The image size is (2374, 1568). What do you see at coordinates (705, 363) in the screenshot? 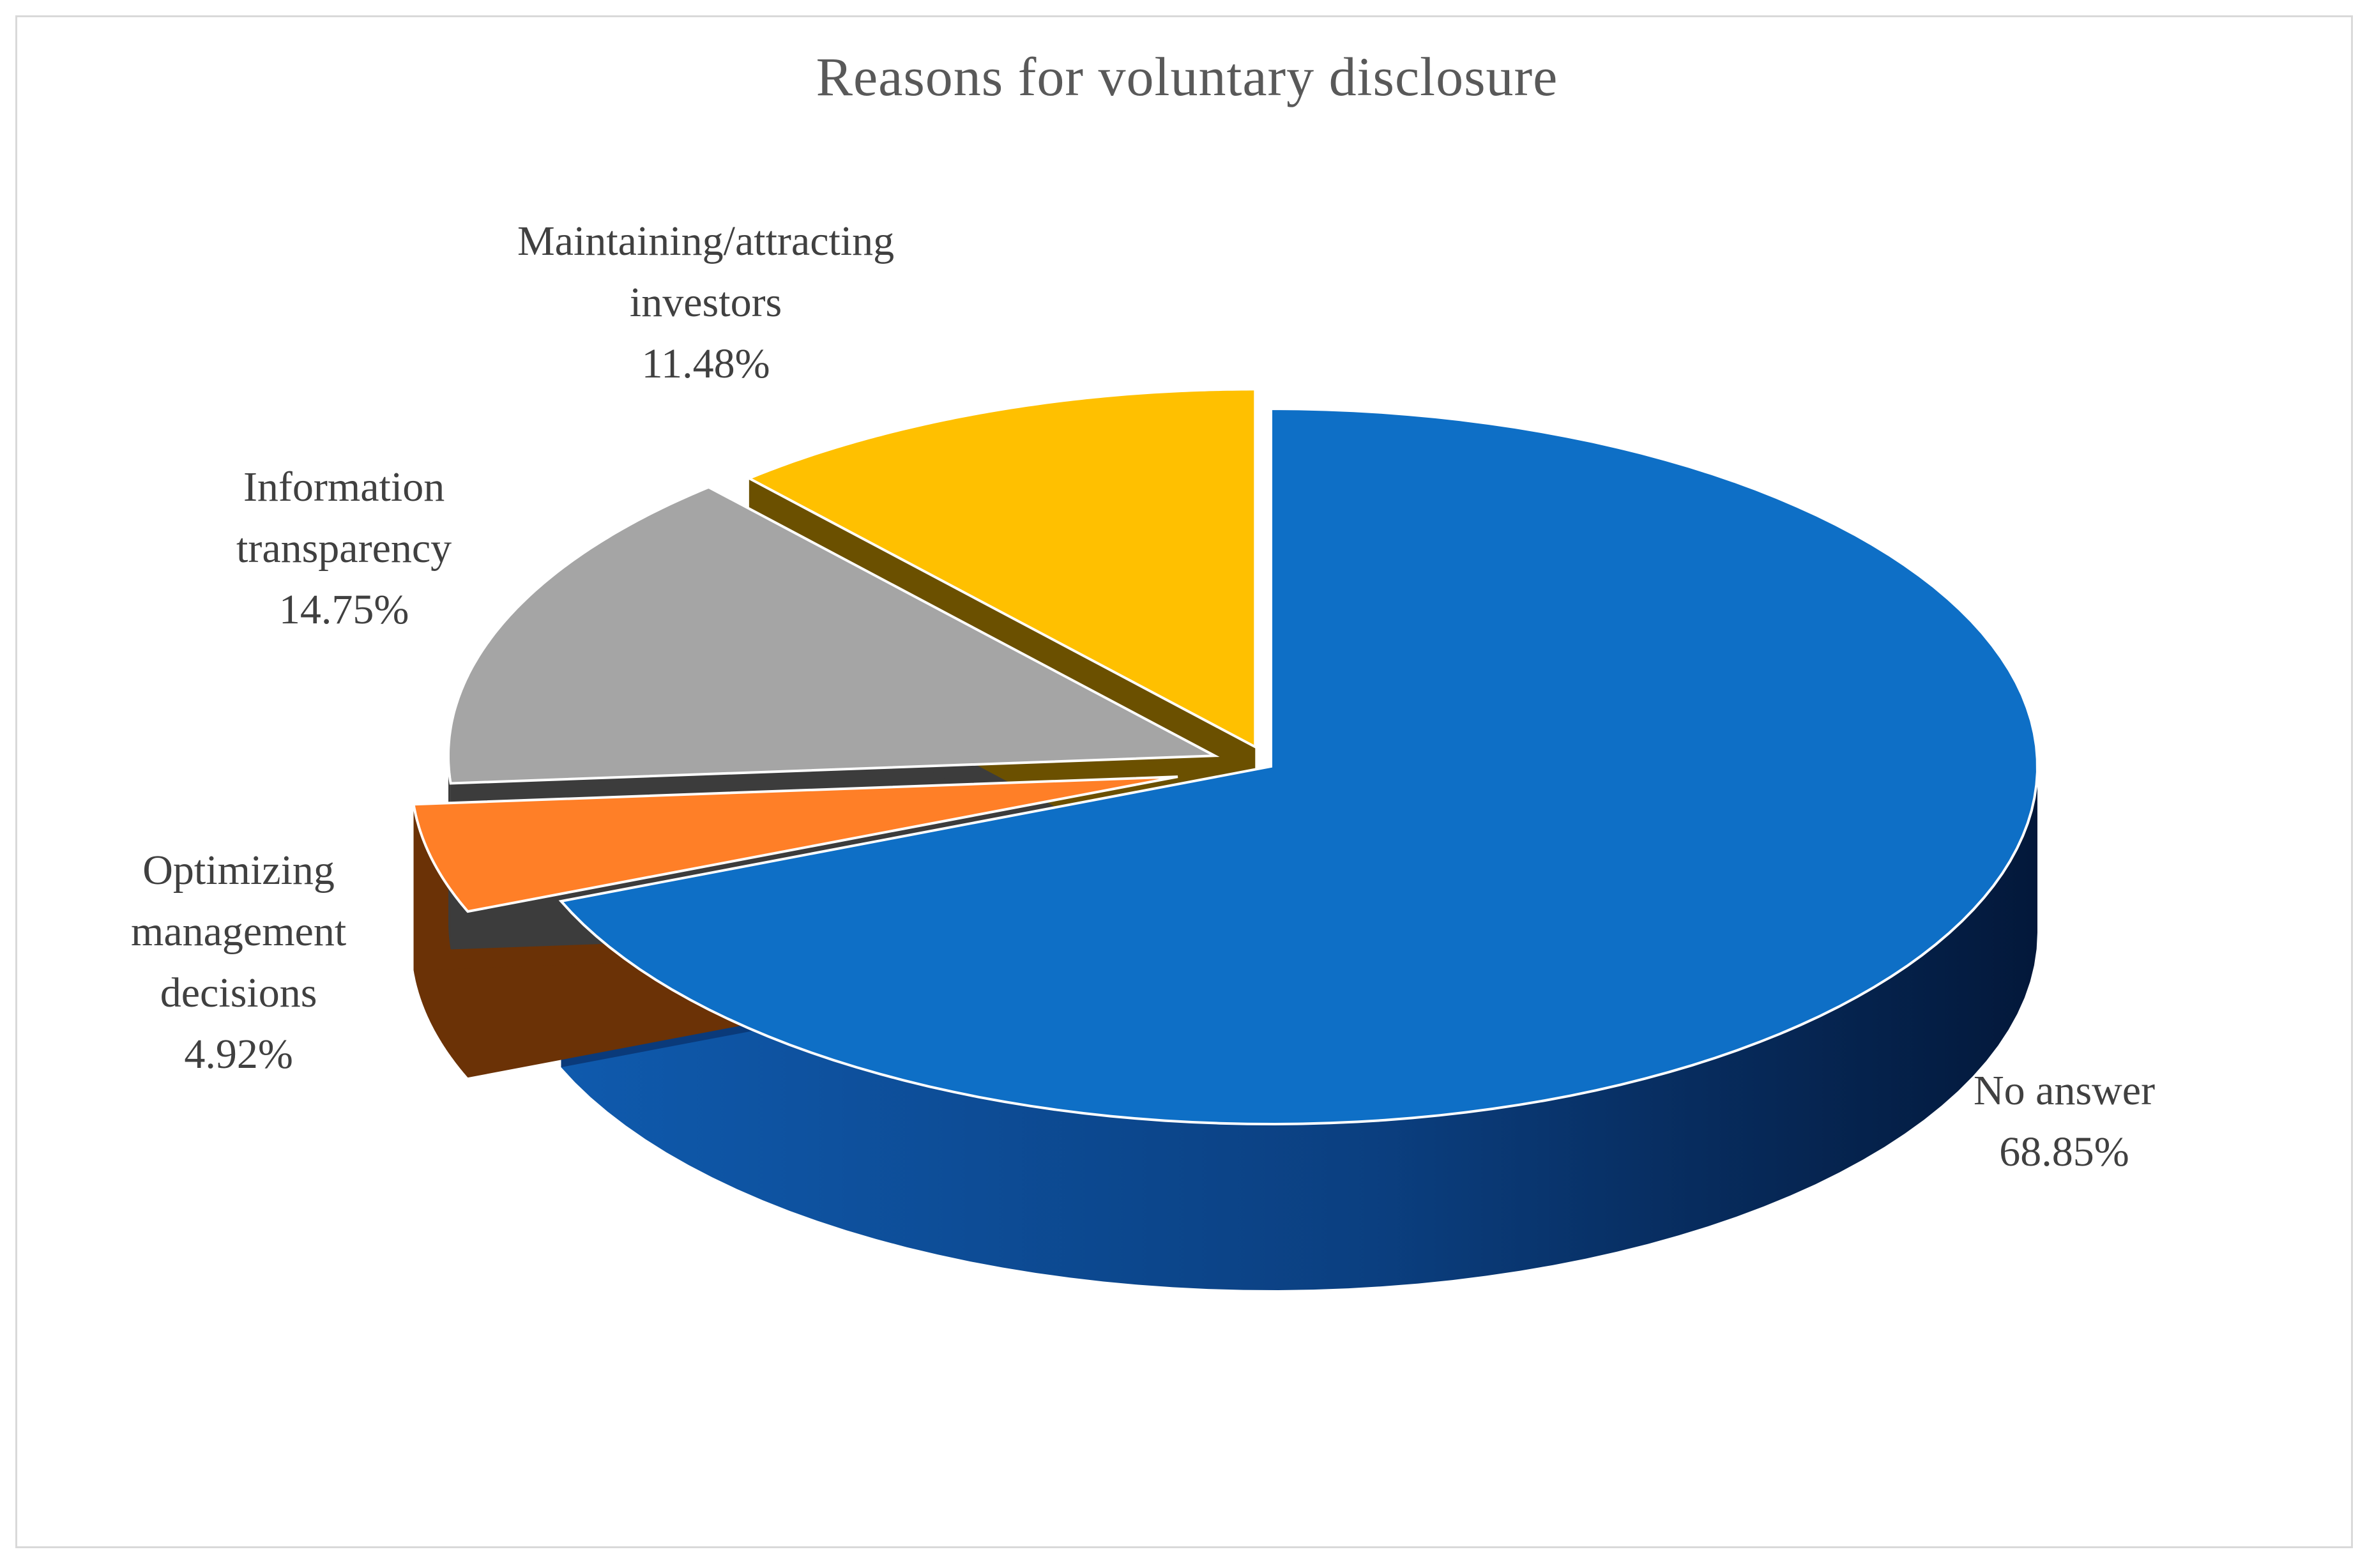
I see `slice-value-label: 11.48%` at bounding box center [705, 363].